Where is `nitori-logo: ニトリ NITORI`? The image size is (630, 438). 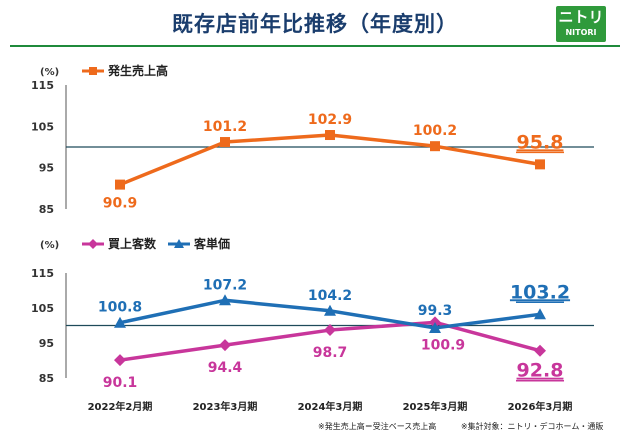 nitori-logo: ニトリ NITORI is located at coordinates (581, 24).